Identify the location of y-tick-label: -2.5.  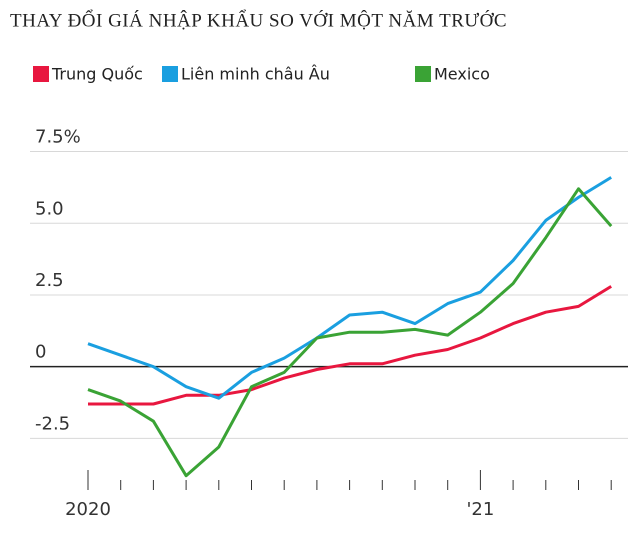
(52, 423).